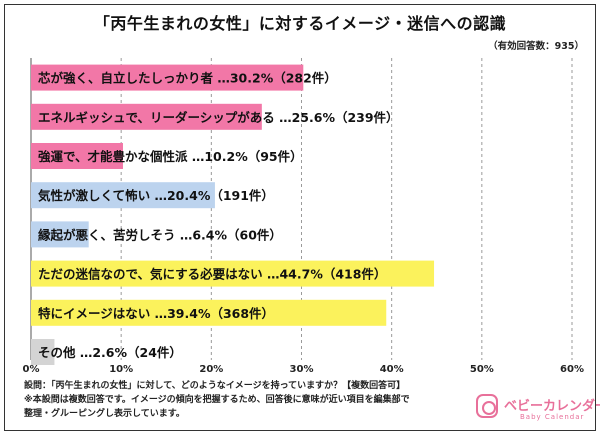 This screenshot has width=600, height=435. What do you see at coordinates (211, 369) in the screenshot?
I see `x-tick-label: 20%` at bounding box center [211, 369].